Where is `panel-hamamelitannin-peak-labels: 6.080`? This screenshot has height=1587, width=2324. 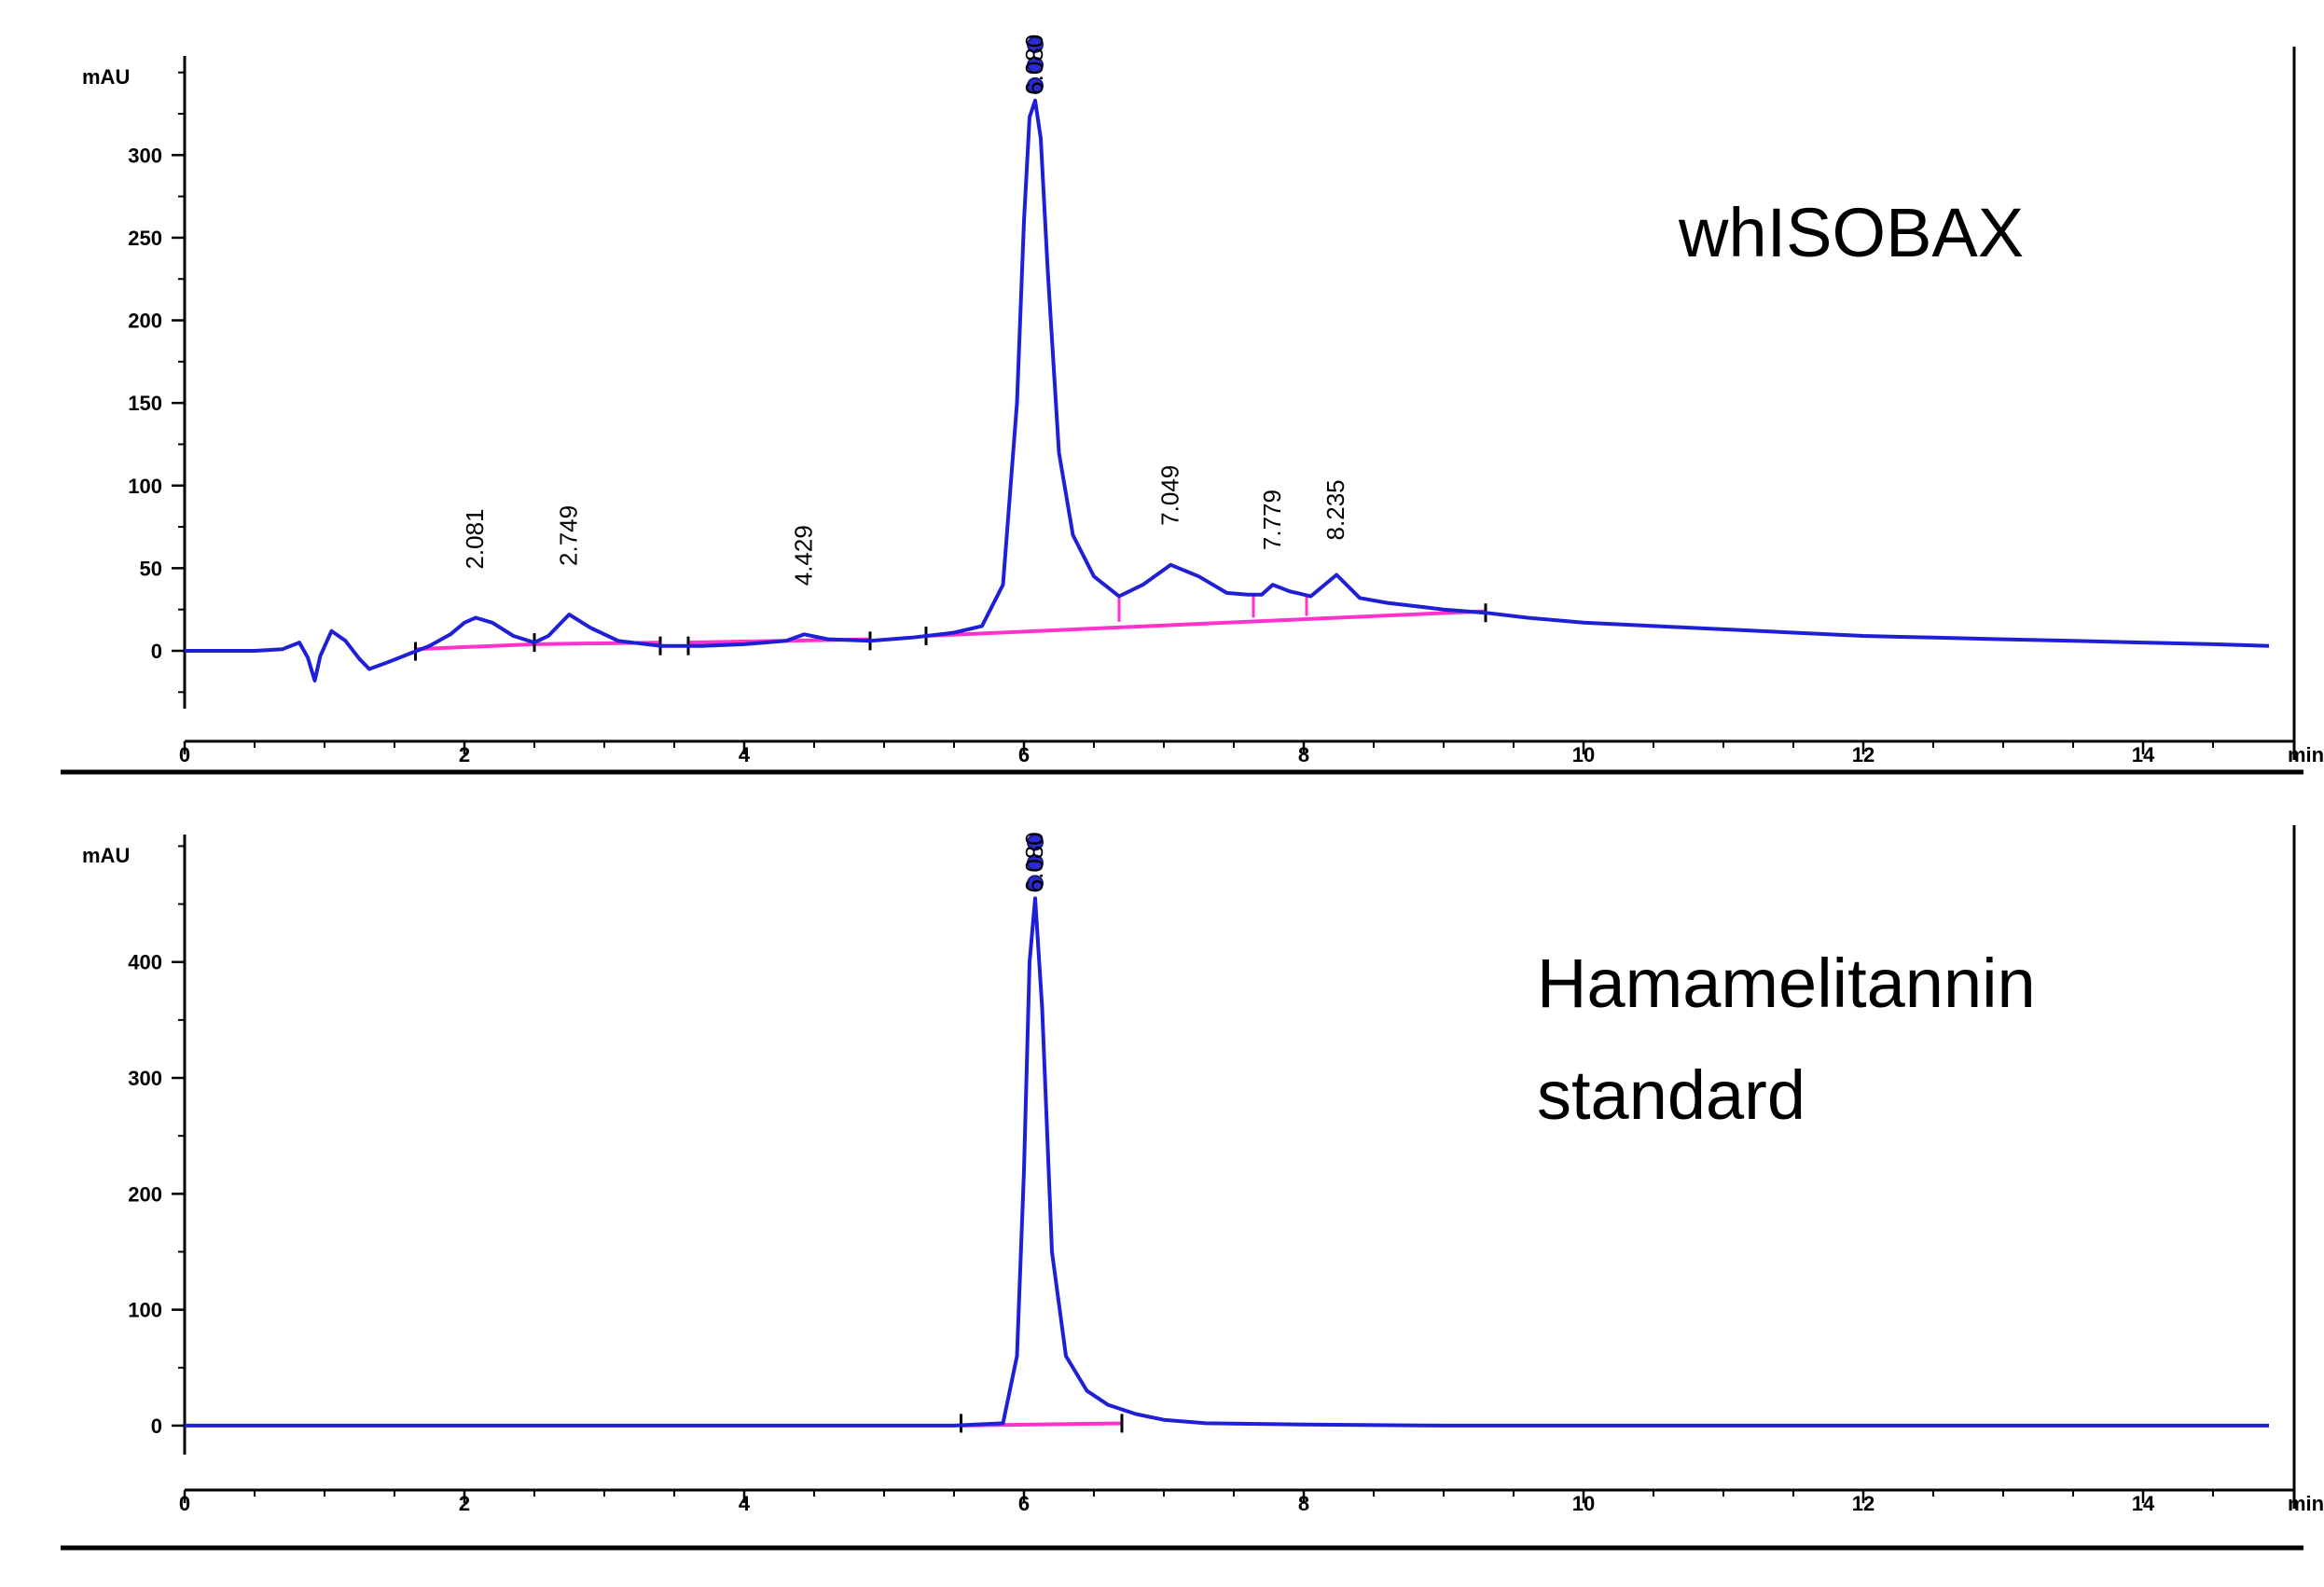 panel-hamamelitannin-peak-labels: 6.080 is located at coordinates (1034, 862).